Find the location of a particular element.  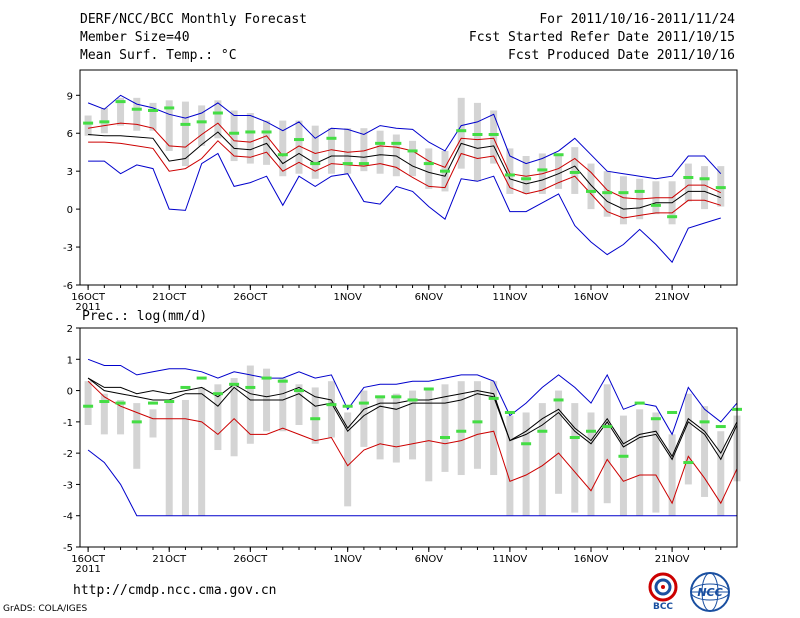

y-tick-label: 1 is located at coordinates (70, 360).